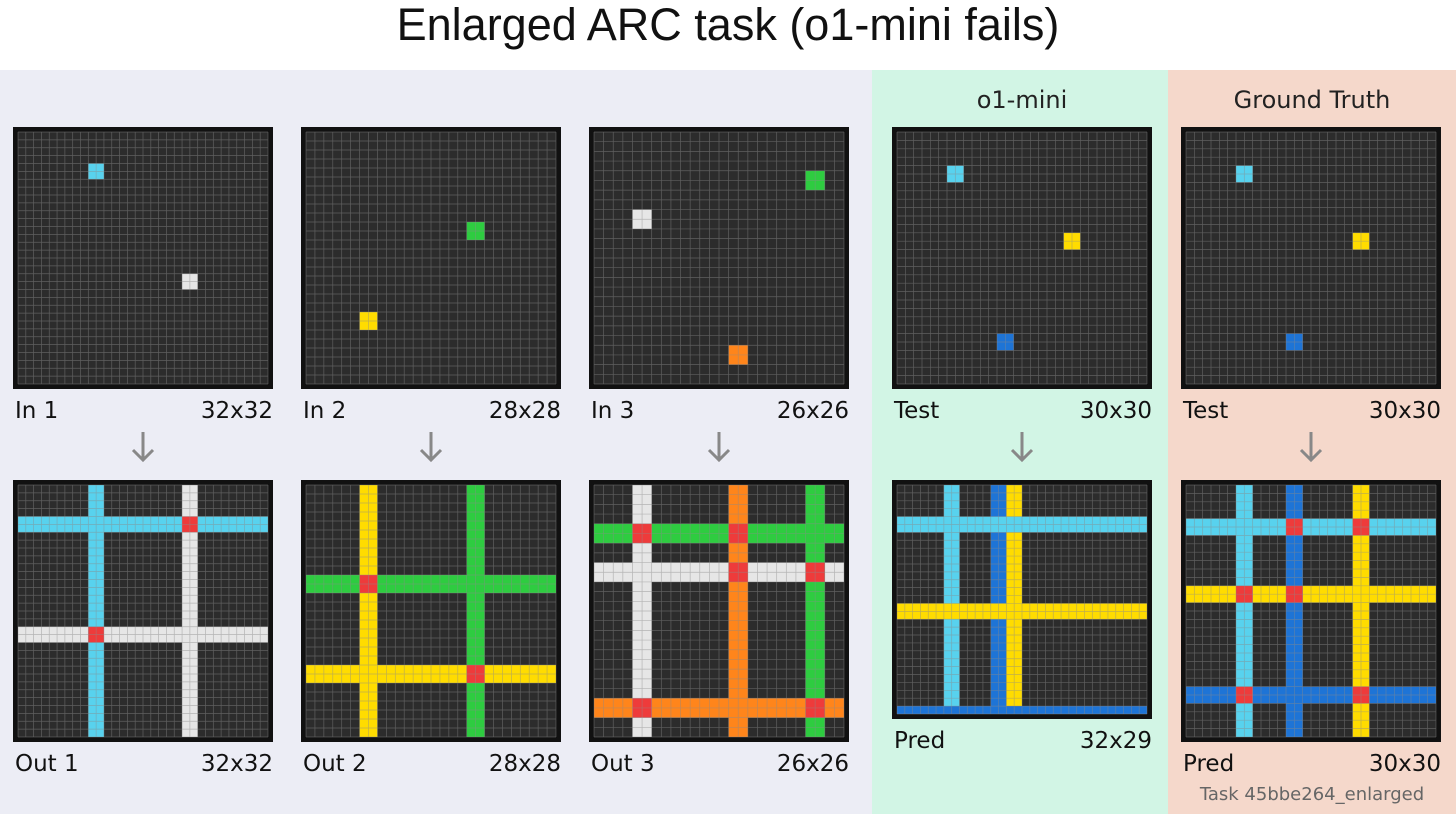 Image resolution: width=1456 pixels, height=814 pixels. Describe the element at coordinates (36, 411) in the screenshot. I see `grid-label: In 1` at that location.